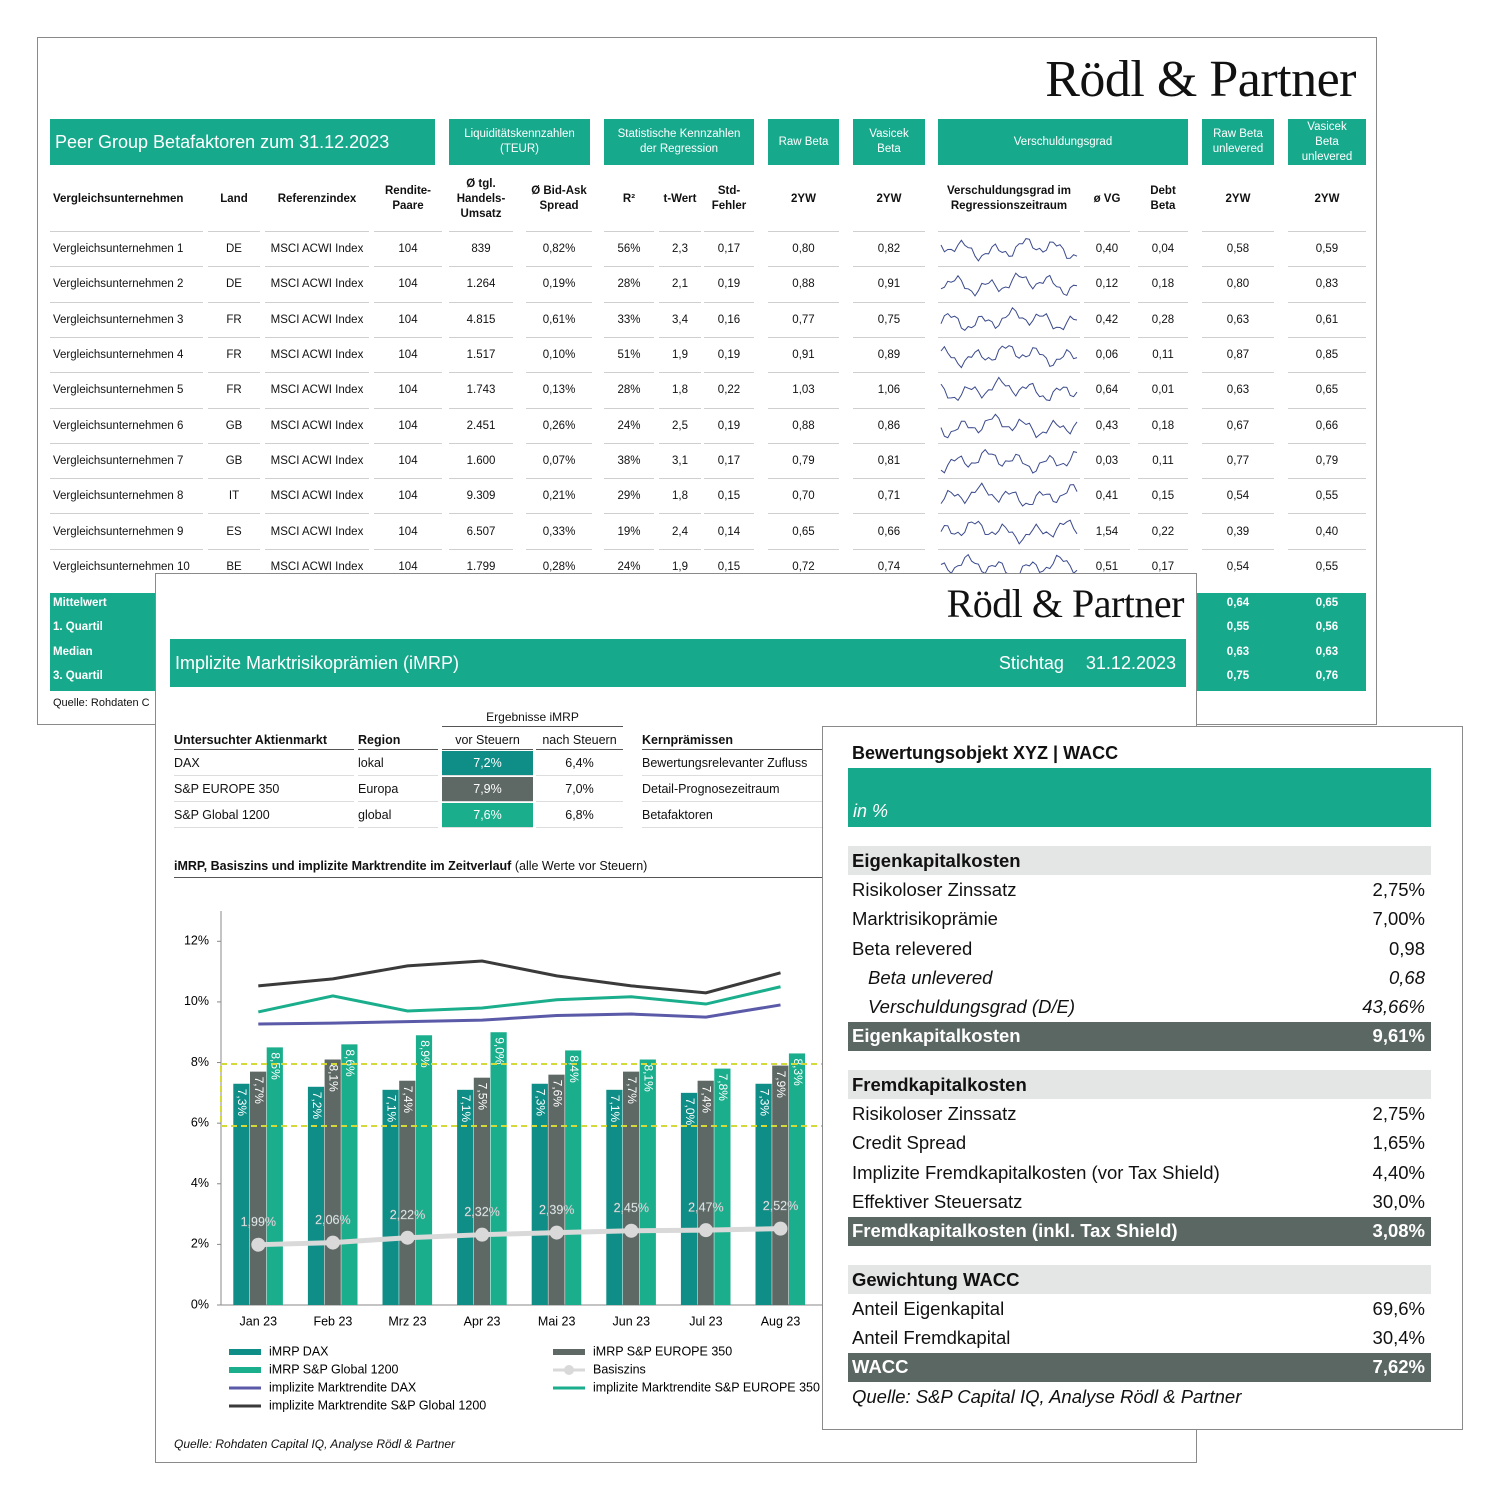  I want to click on legend-label: implizite Marktrendite S&P EUROPE 350, so click(706, 1387).